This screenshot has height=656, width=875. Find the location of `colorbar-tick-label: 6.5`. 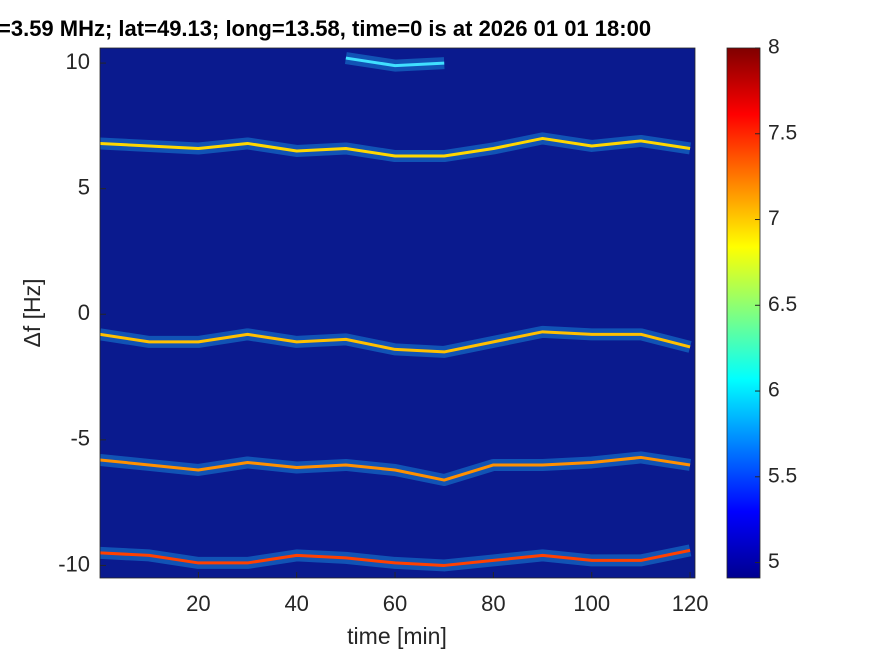

colorbar-tick-label: 6.5 is located at coordinates (782, 304).